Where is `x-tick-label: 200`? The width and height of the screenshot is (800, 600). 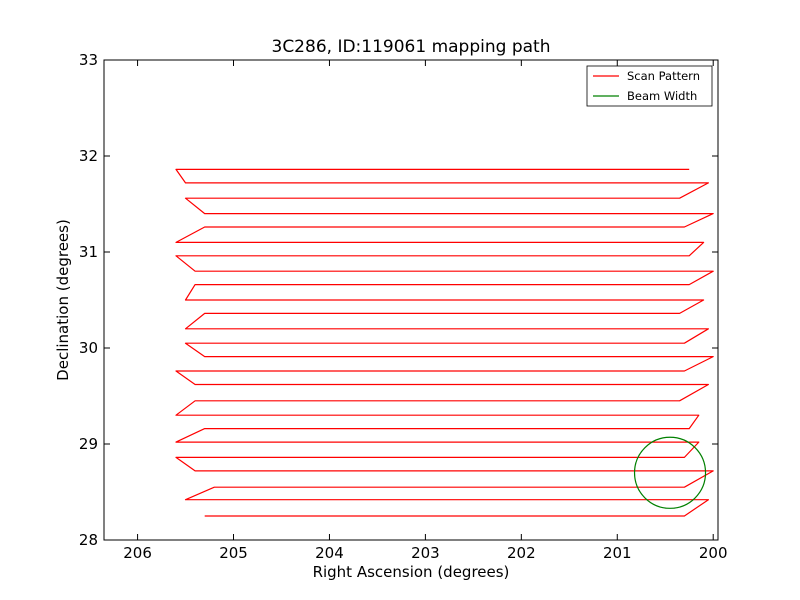
x-tick-label: 200 is located at coordinates (713, 553).